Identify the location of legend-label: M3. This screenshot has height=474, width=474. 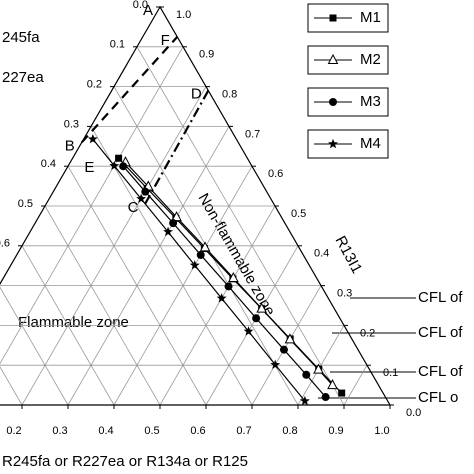
(370, 101).